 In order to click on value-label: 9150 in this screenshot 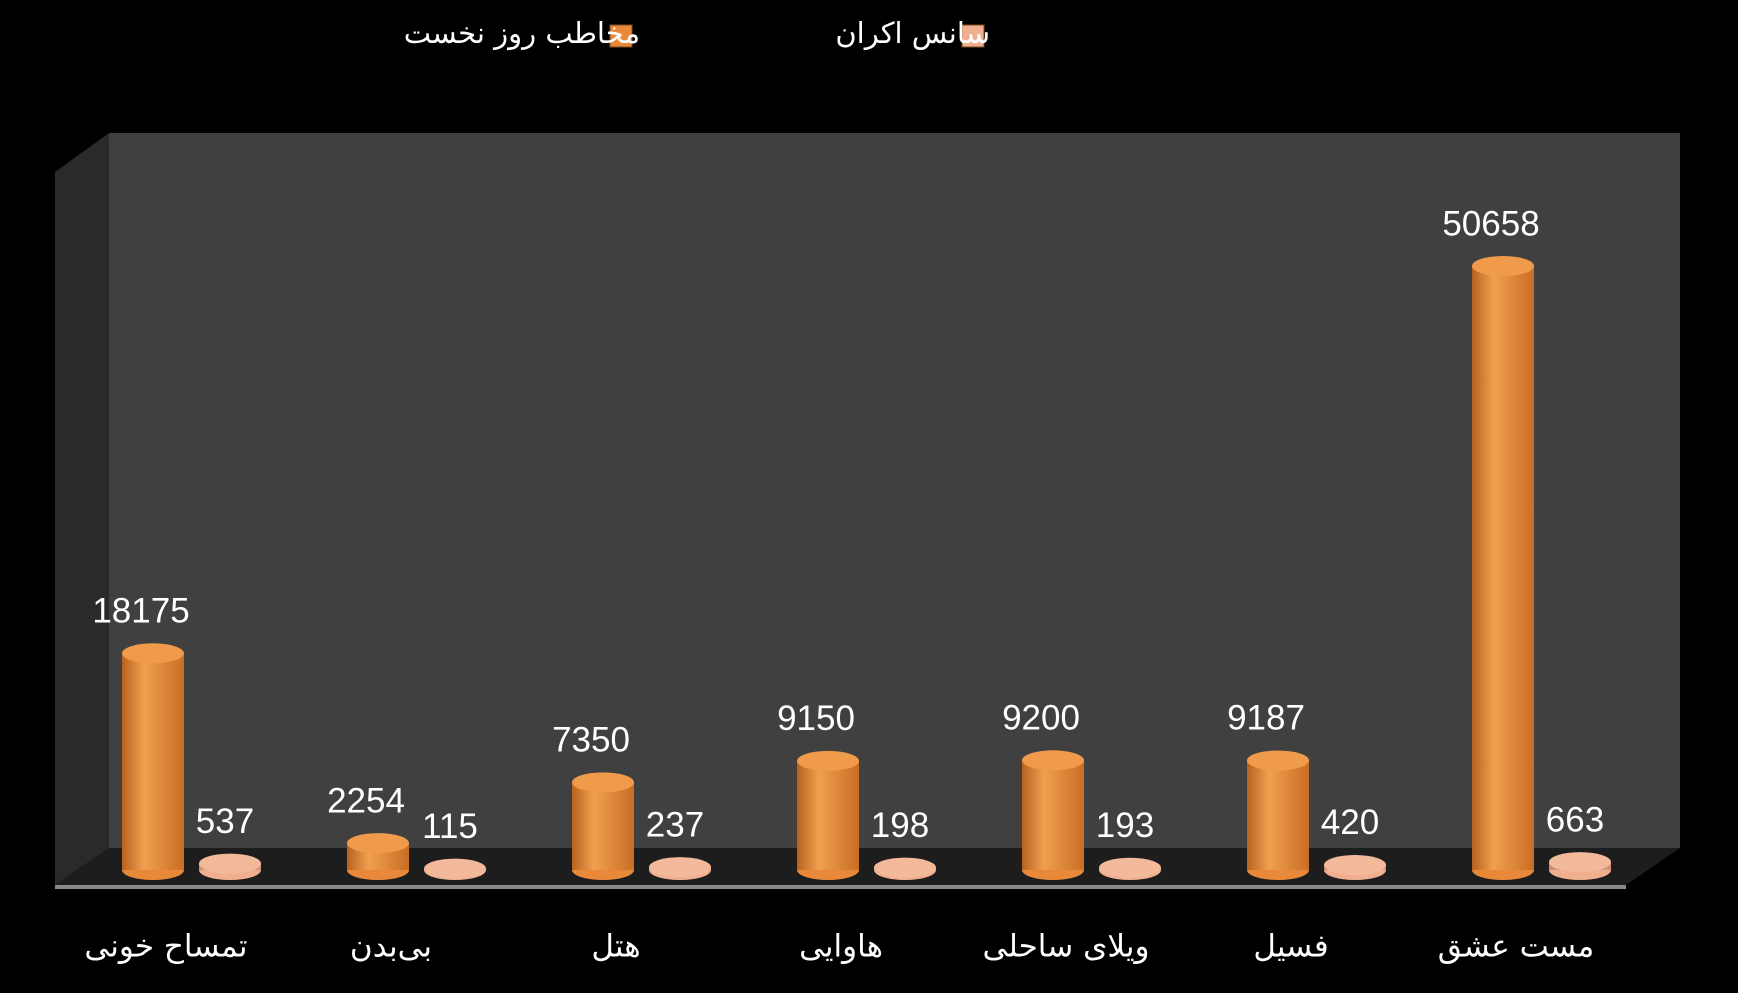, I will do `click(816, 718)`.